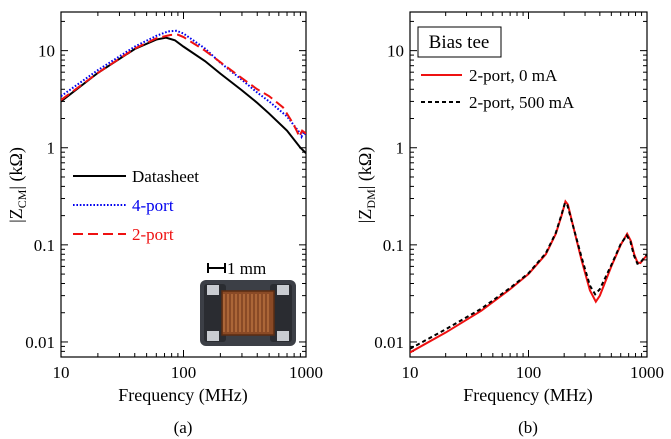 This screenshot has width=671, height=439. What do you see at coordinates (246, 268) in the screenshot?
I see `scale-bar-label: 1 mm` at bounding box center [246, 268].